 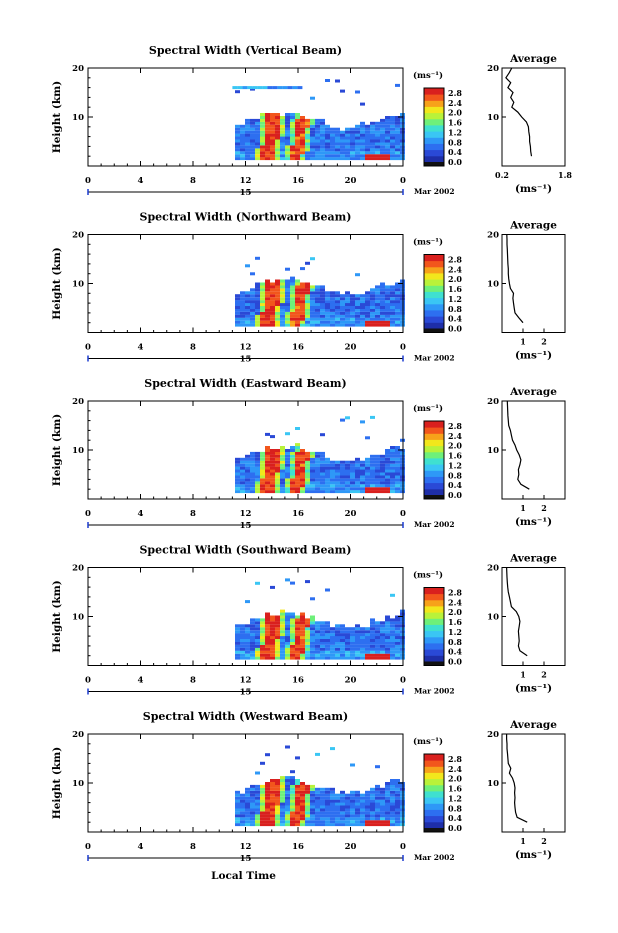 I want to click on profile-title: Average, so click(x=533, y=392).